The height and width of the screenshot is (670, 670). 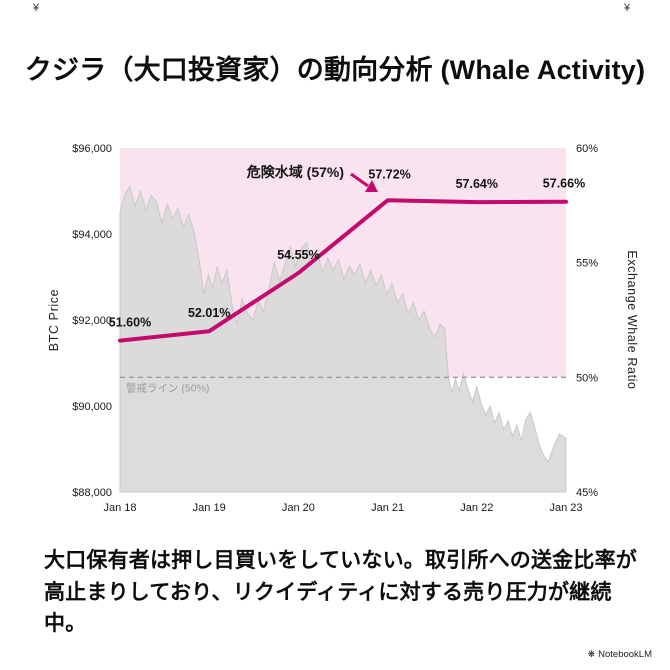 I want to click on page-title: クジラ（大口投資家）の動向分析 (Whale Activity), so click(x=335, y=70).